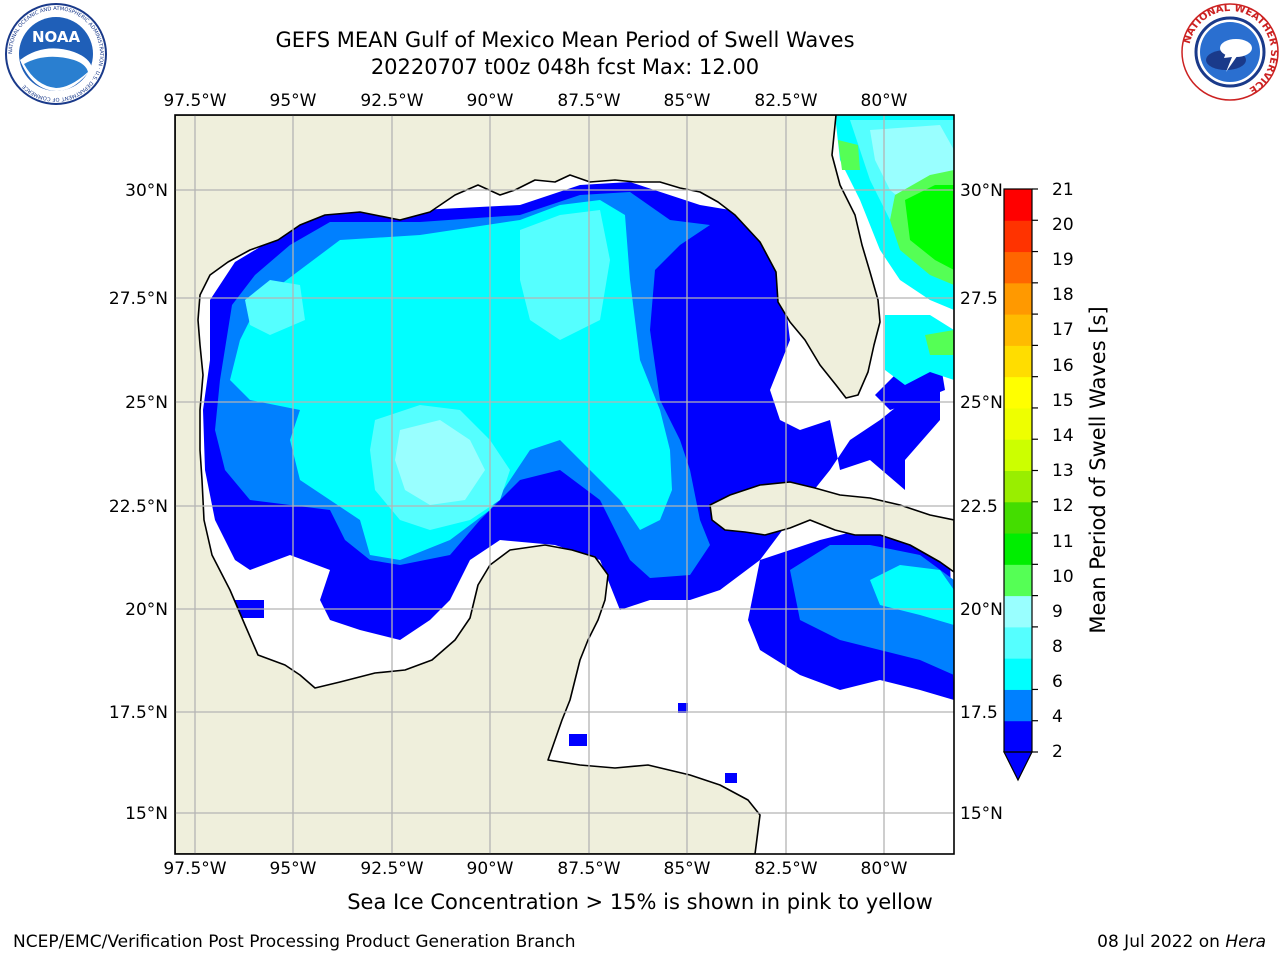 This screenshot has width=1280, height=960. I want to click on band-6-8-caribbean, so click(912, 595).